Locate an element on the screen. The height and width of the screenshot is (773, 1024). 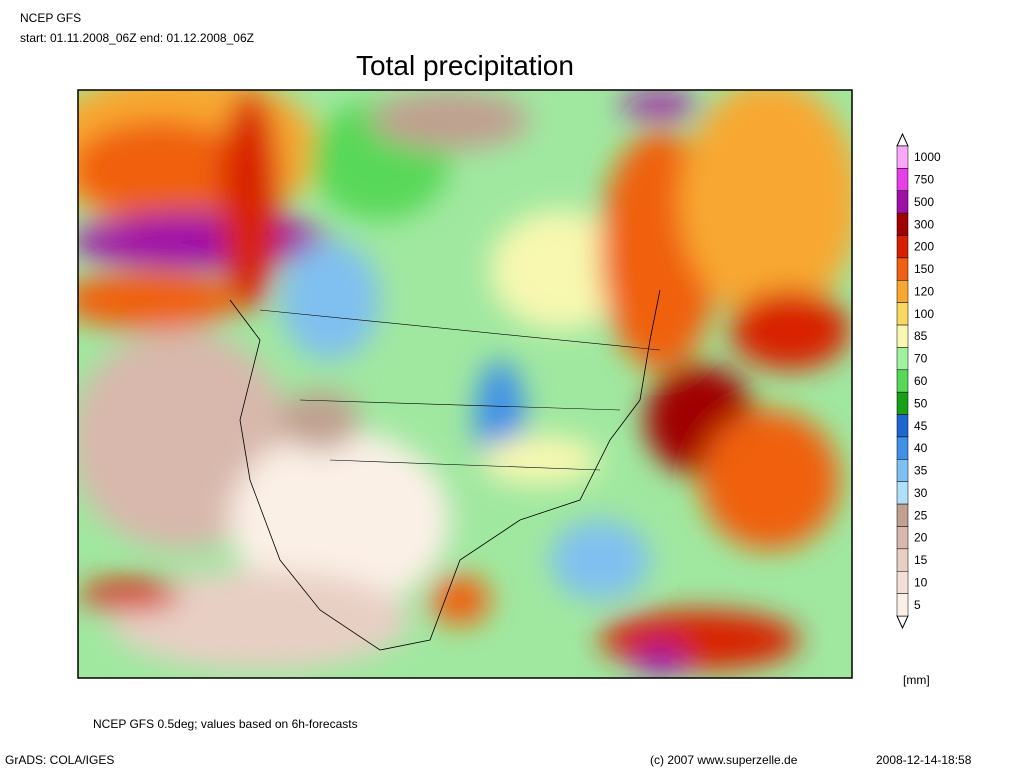
colorbar-top-arrow is located at coordinates (902, 139).